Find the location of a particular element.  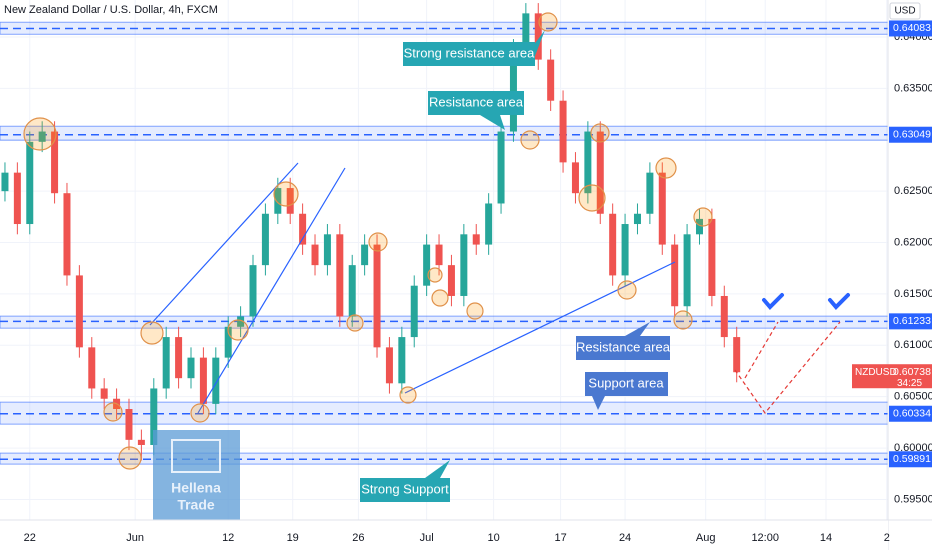

countdown: 34:25 is located at coordinates (909, 383).